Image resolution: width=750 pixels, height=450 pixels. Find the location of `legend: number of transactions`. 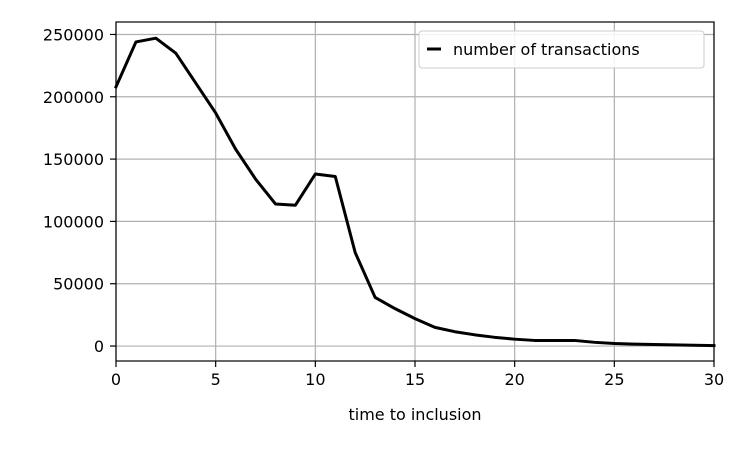

legend: number of transactions is located at coordinates (561, 49).